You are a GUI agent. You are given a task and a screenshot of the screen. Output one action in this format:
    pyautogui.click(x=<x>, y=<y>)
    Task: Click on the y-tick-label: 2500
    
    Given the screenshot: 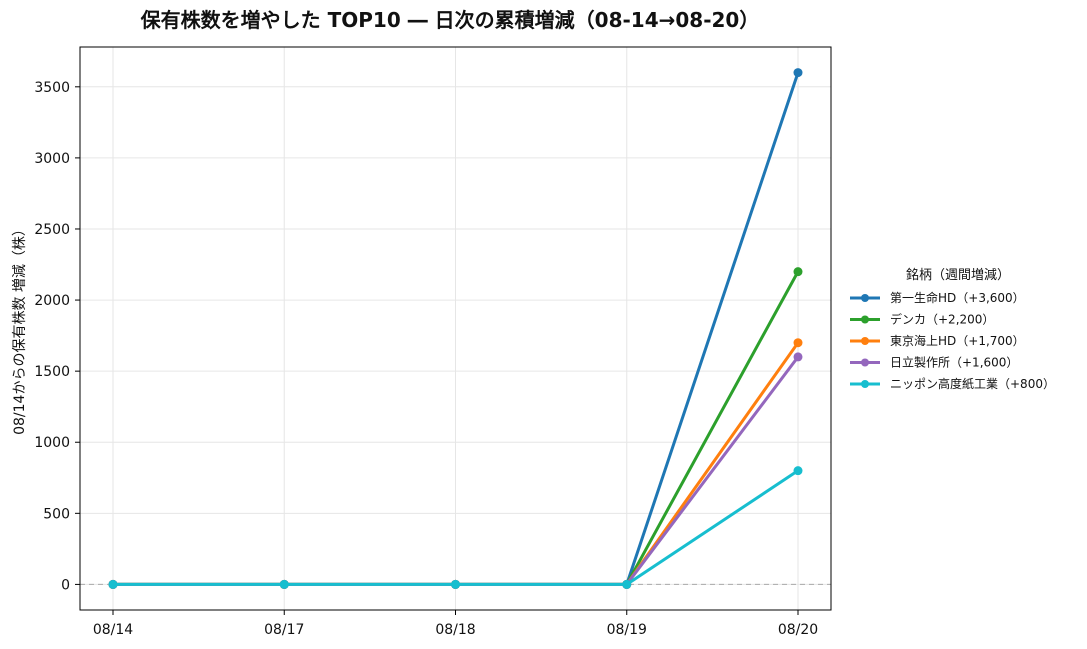 What is the action you would take?
    pyautogui.click(x=52, y=230)
    